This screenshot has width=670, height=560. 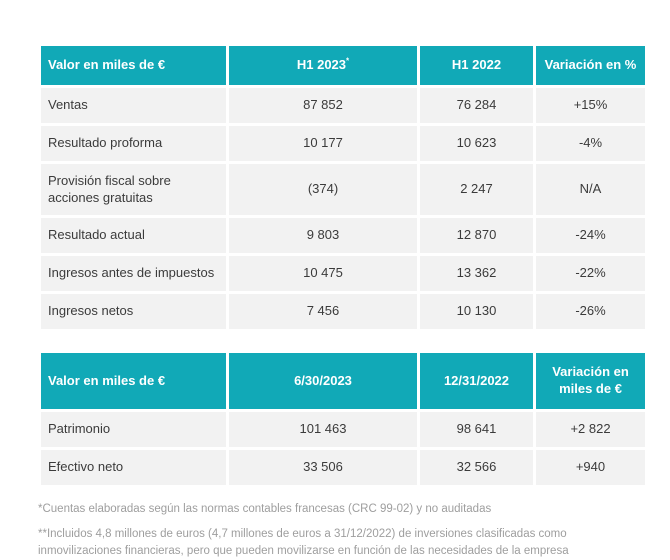 I want to click on table-row-resultado-proforma: Resultado proforma 10 177 10 623 -4%, so click(x=343, y=143).